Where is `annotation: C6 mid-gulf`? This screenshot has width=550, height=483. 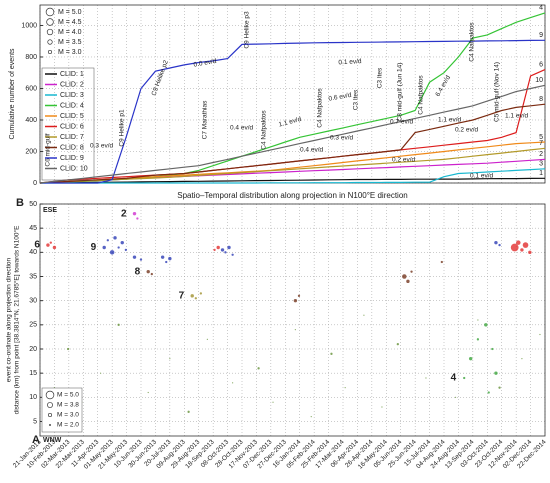 annotation: C6 mid-gulf is located at coordinates (48, 149).